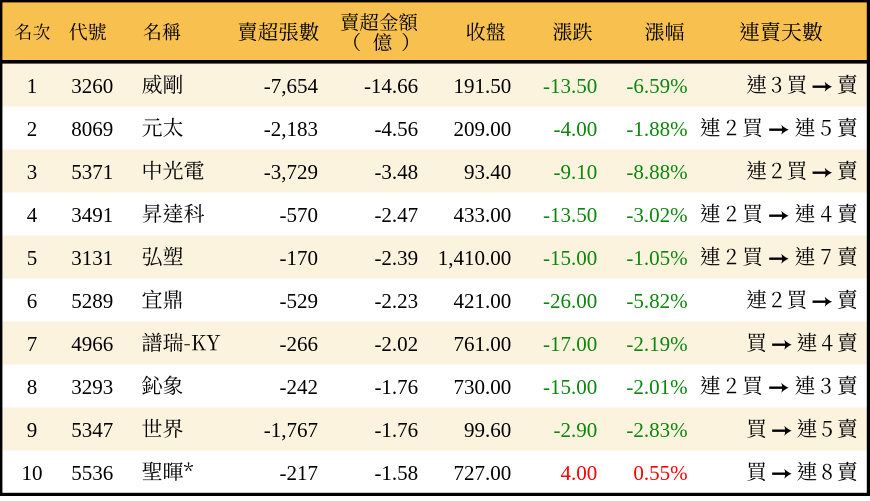  What do you see at coordinates (299, 258) in the screenshot?
I see `svg-text: -170` at bounding box center [299, 258].